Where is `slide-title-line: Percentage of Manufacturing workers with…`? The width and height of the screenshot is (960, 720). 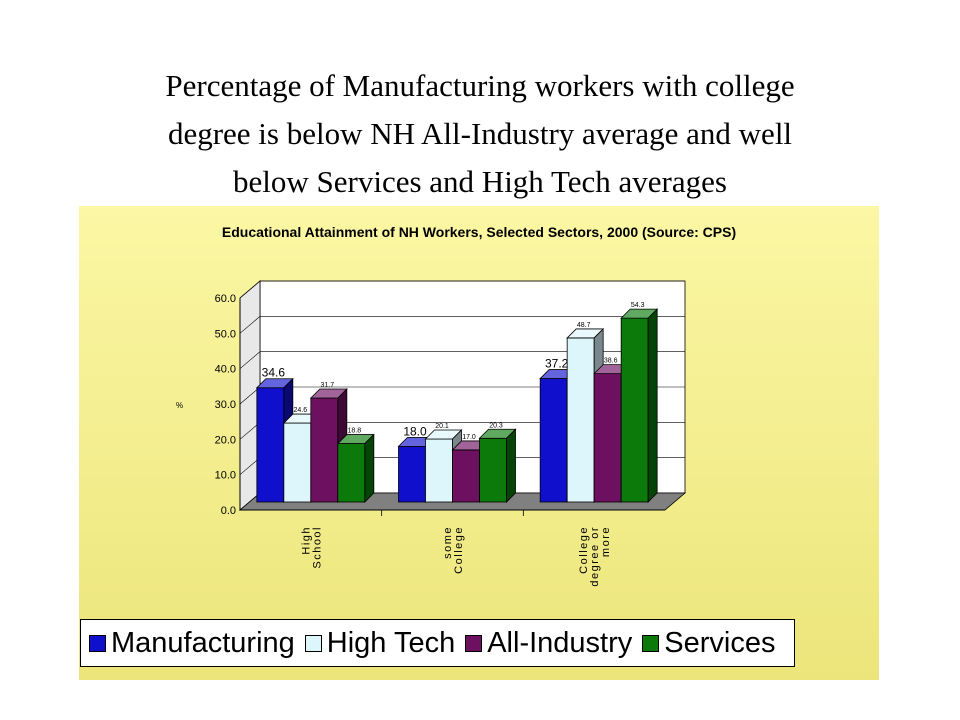 slide-title-line: Percentage of Manufacturing workers with… is located at coordinates (480, 85).